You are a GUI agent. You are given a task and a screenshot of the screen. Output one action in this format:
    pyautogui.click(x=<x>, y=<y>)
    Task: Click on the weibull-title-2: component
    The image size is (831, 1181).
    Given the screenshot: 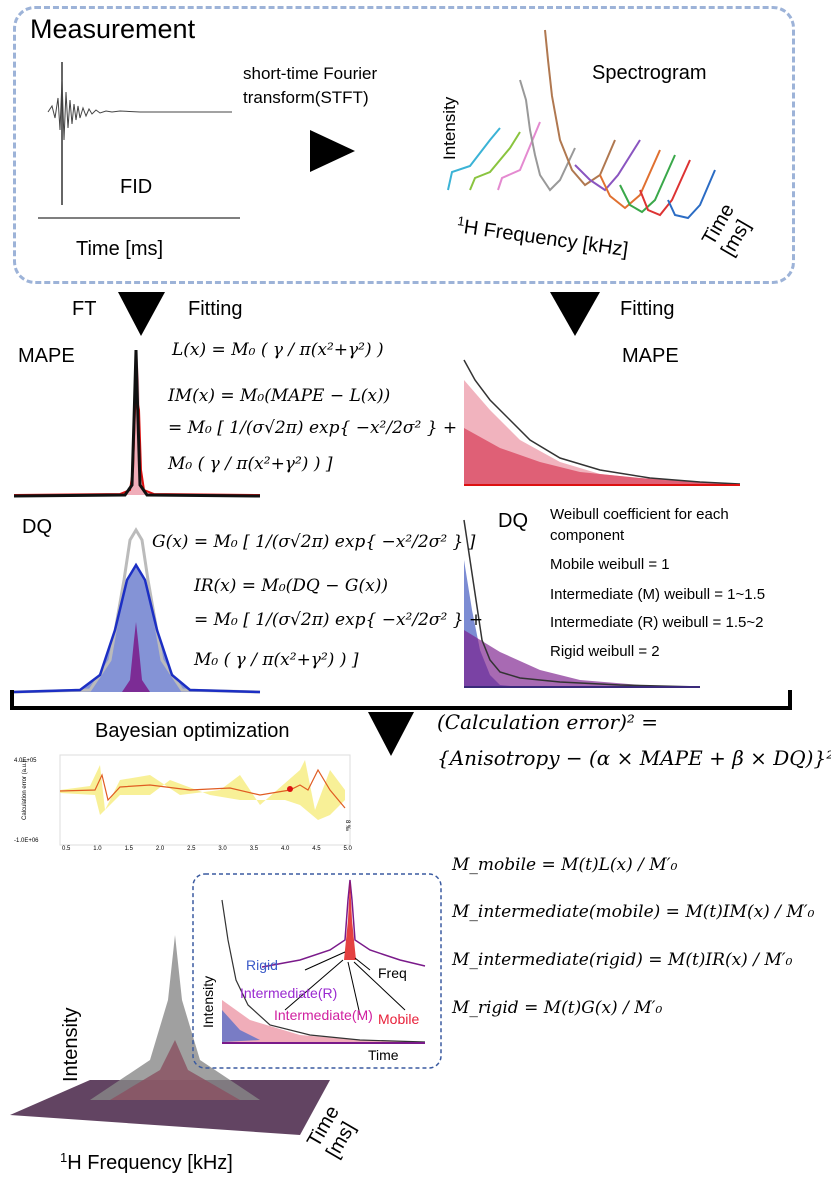 What is the action you would take?
    pyautogui.click(x=587, y=535)
    